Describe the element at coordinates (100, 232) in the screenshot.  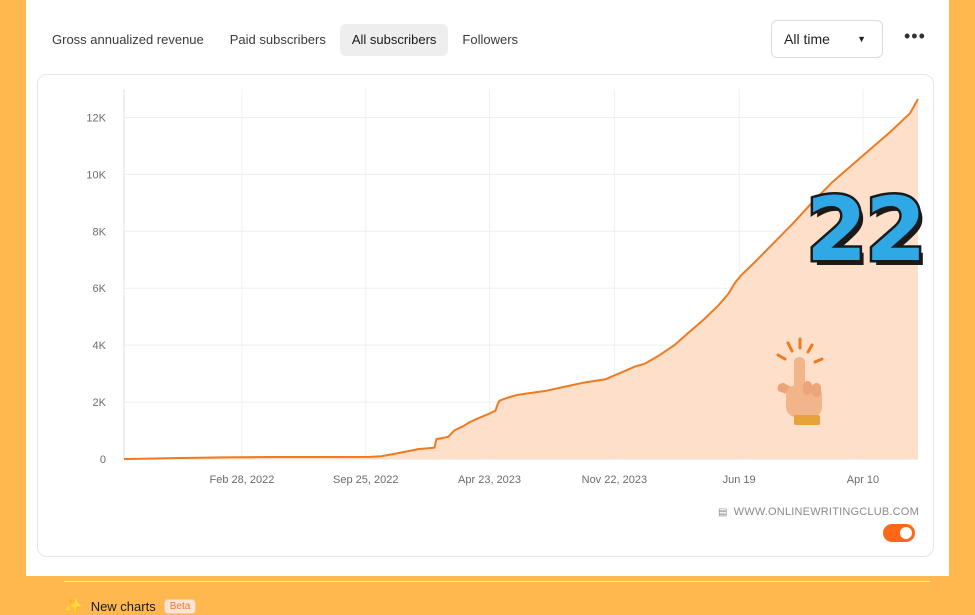
I see `y-tick-label: 8K` at that location.